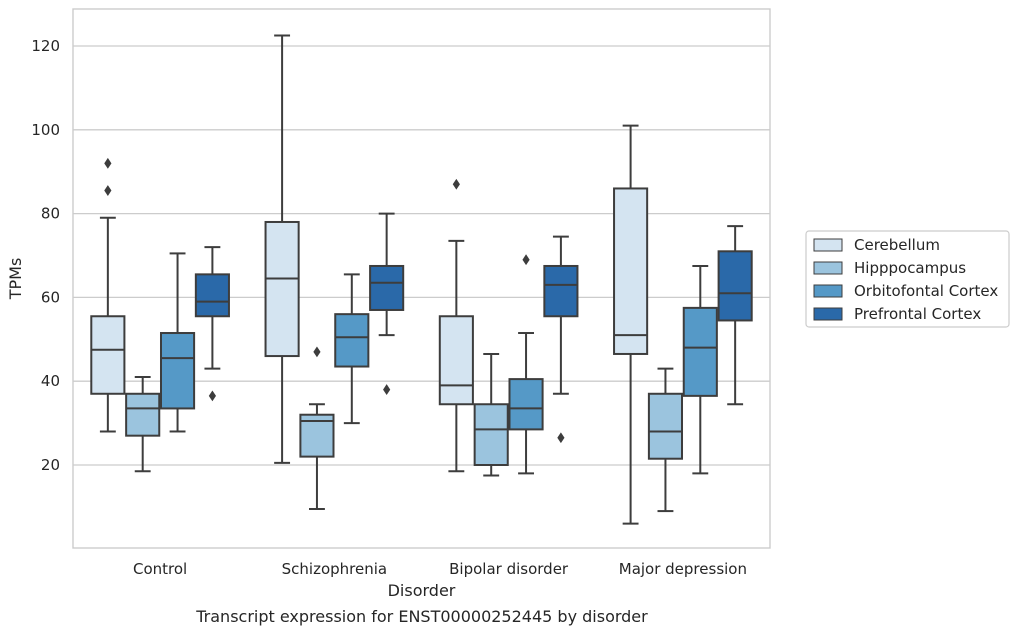 The image size is (1018, 634). Describe the element at coordinates (422, 590) in the screenshot. I see `x-axis-title: Disorder` at that location.